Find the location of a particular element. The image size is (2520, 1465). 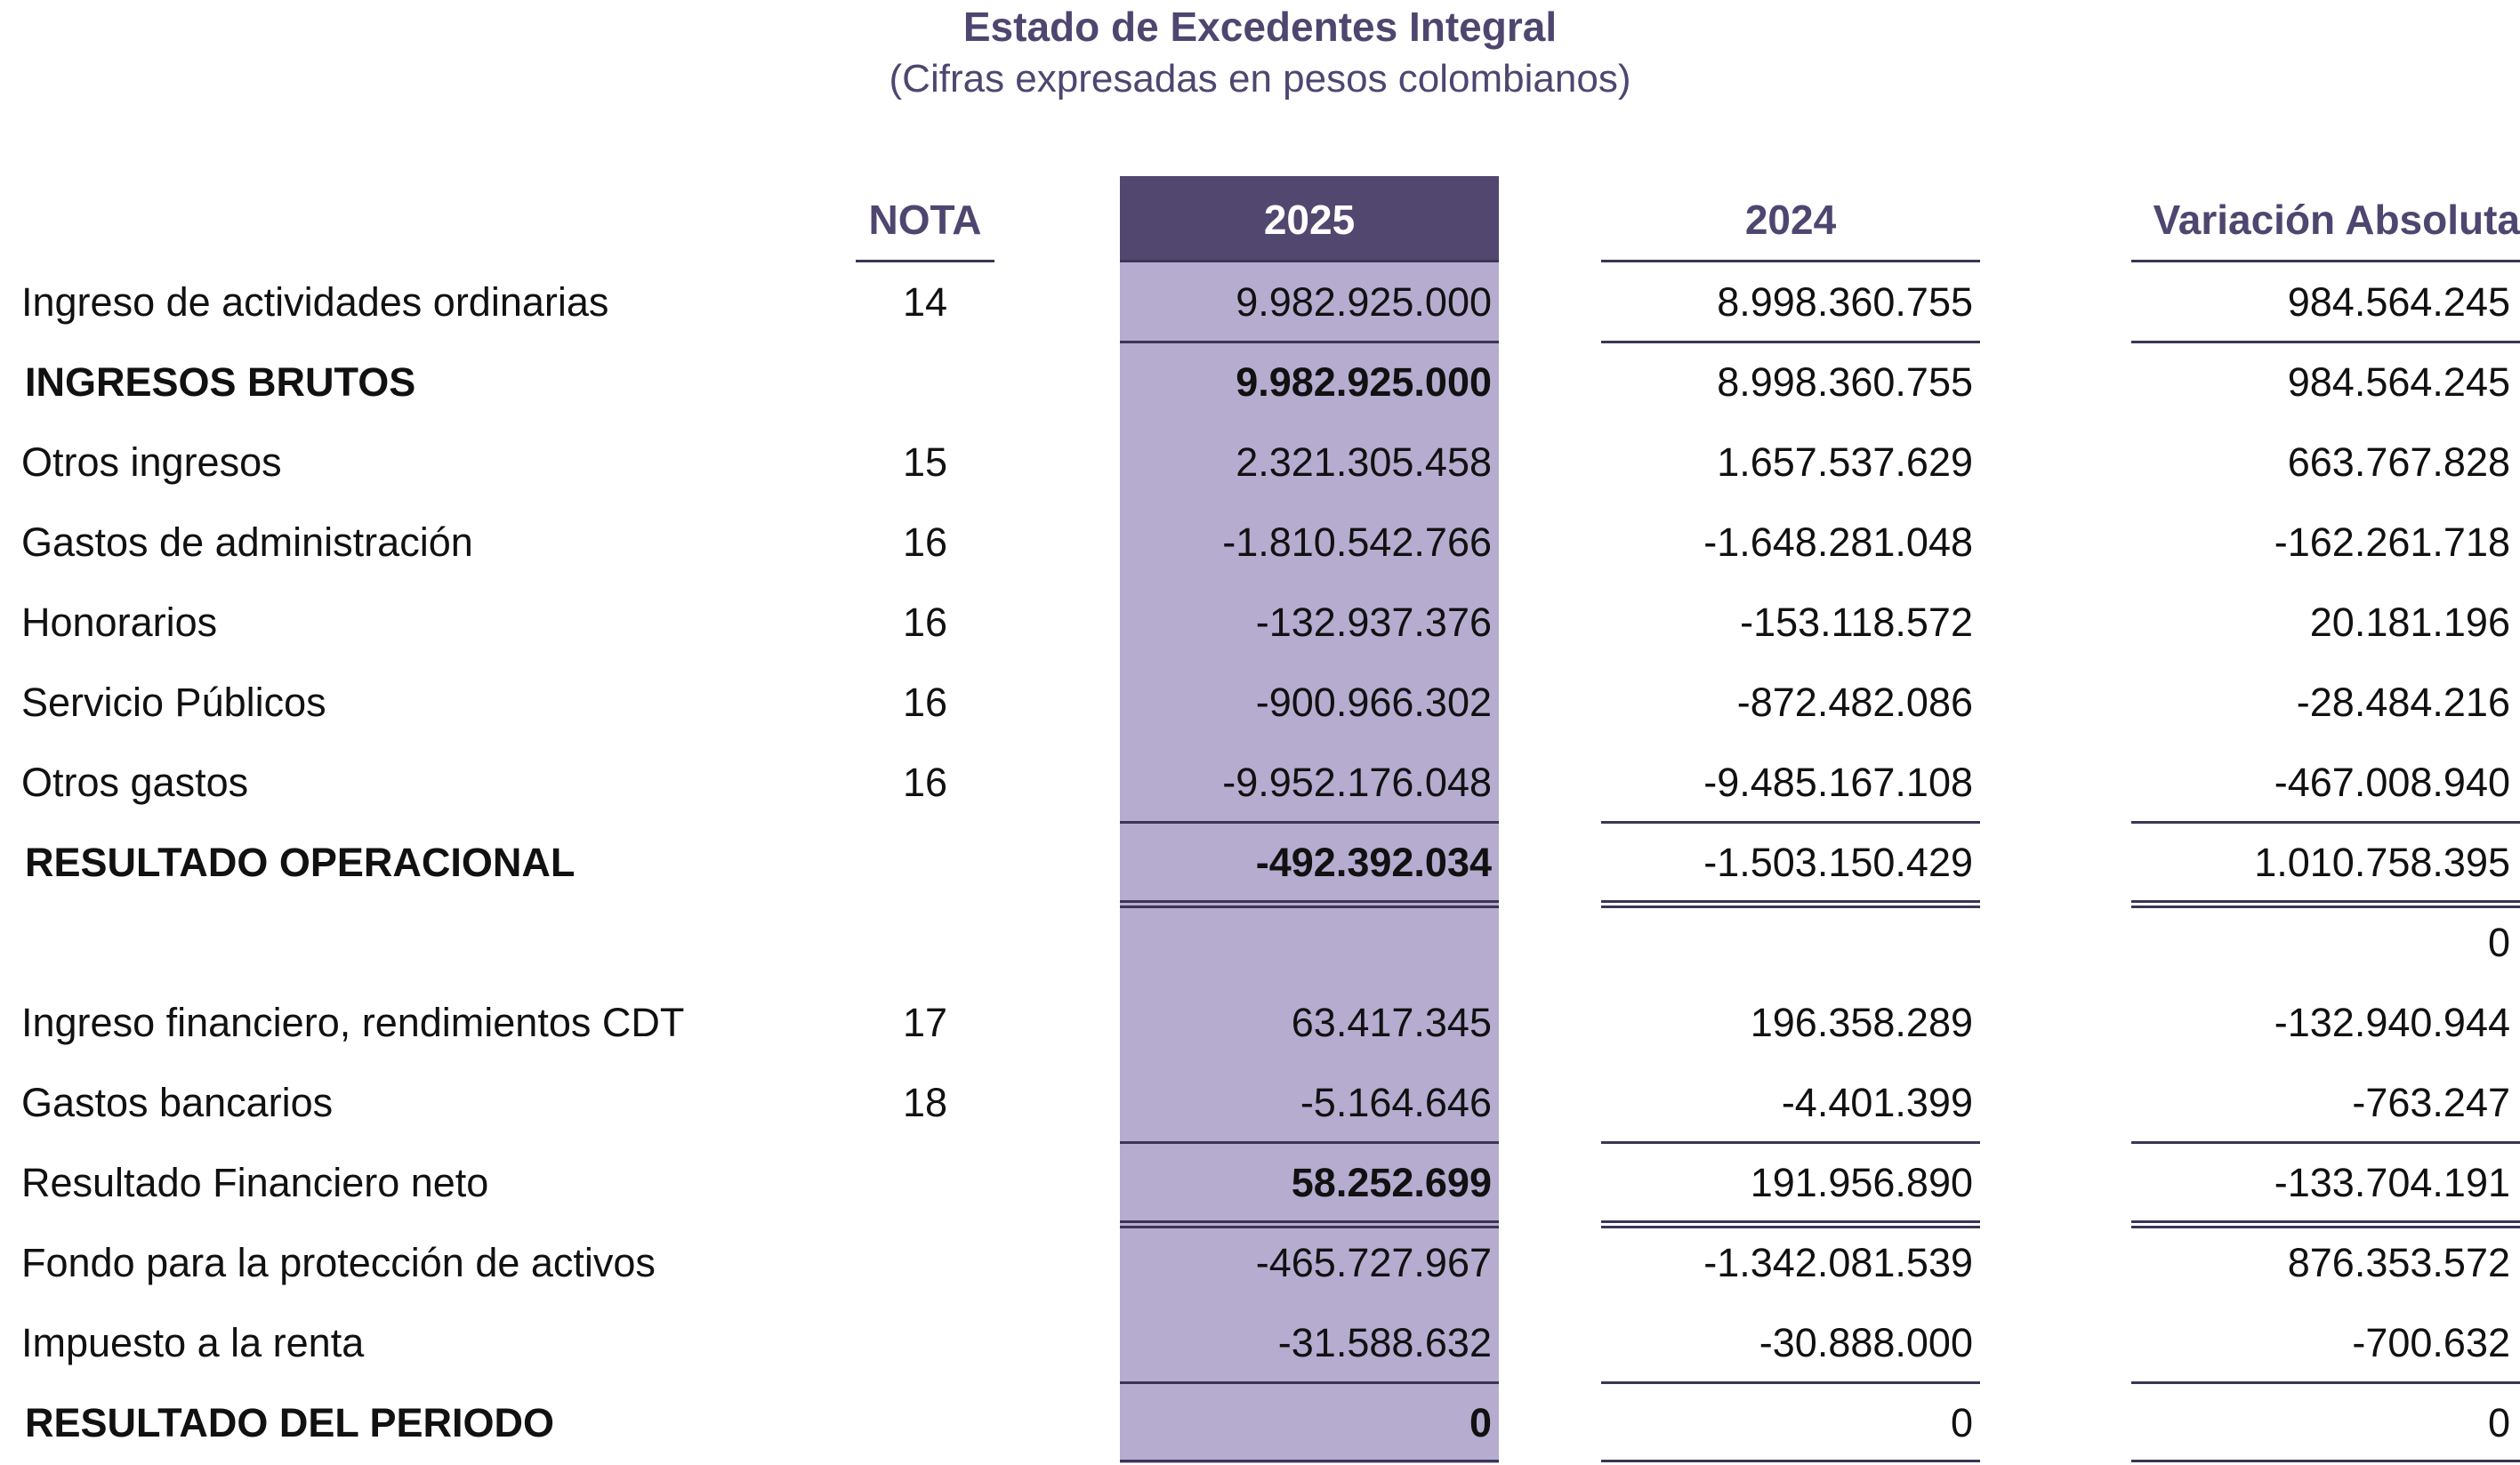

column-header-2025: 2025 is located at coordinates (1309, 219).